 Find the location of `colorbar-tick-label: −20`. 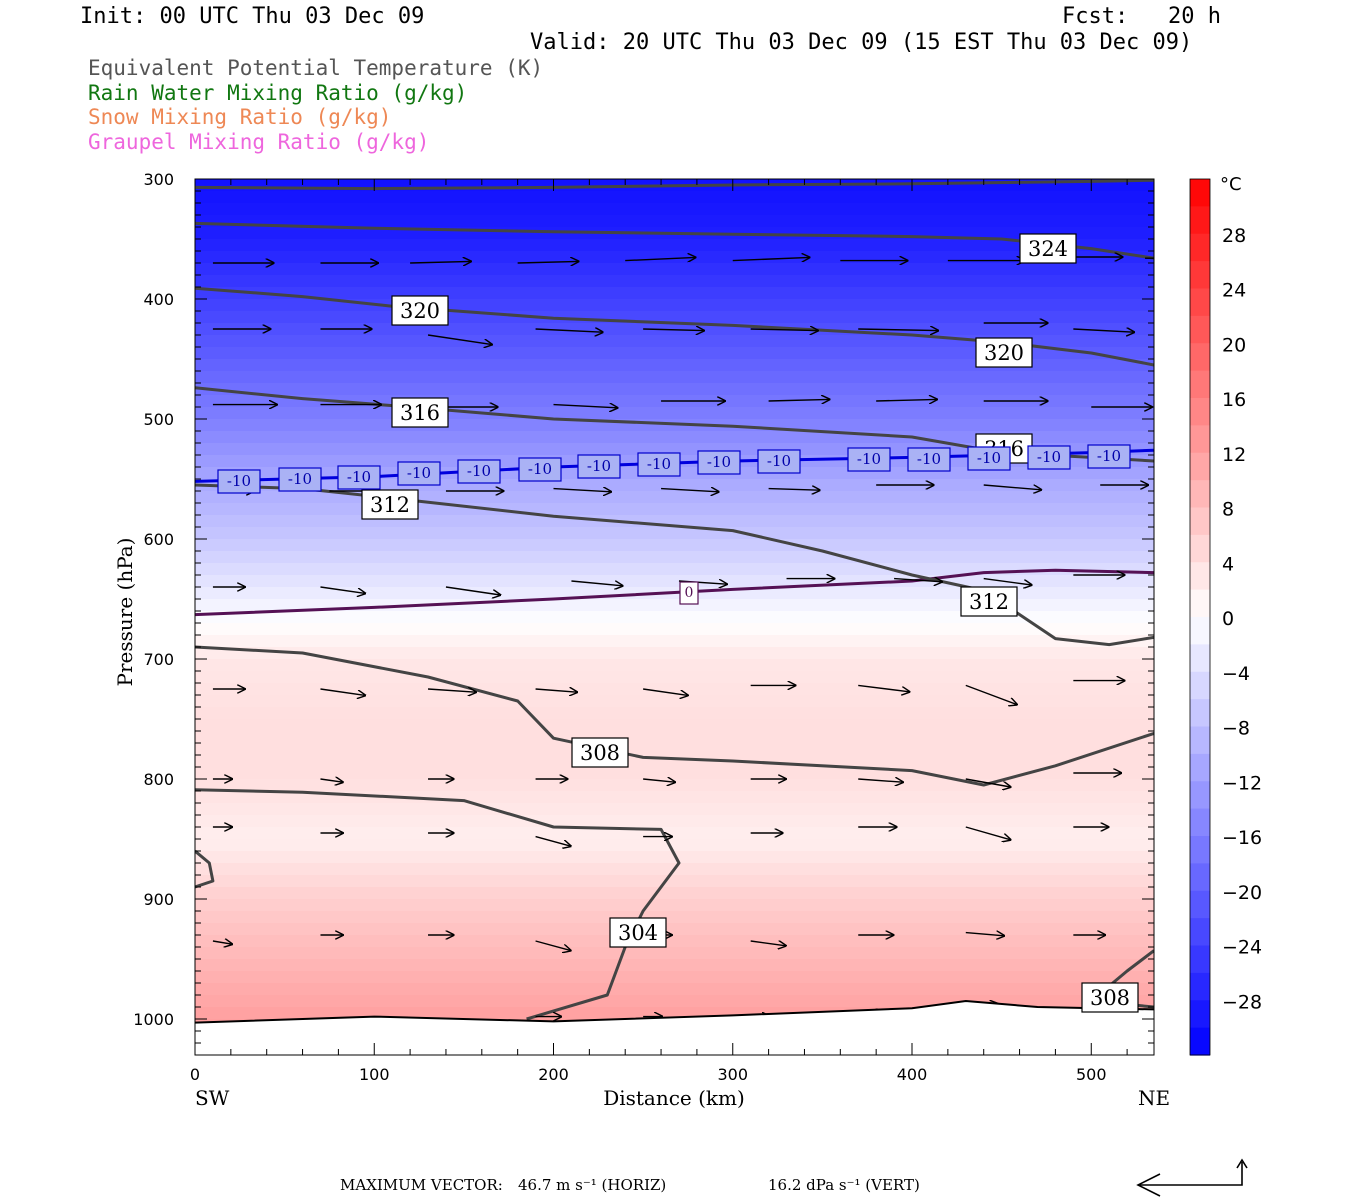

colorbar-tick-label: −20 is located at coordinates (1242, 893).